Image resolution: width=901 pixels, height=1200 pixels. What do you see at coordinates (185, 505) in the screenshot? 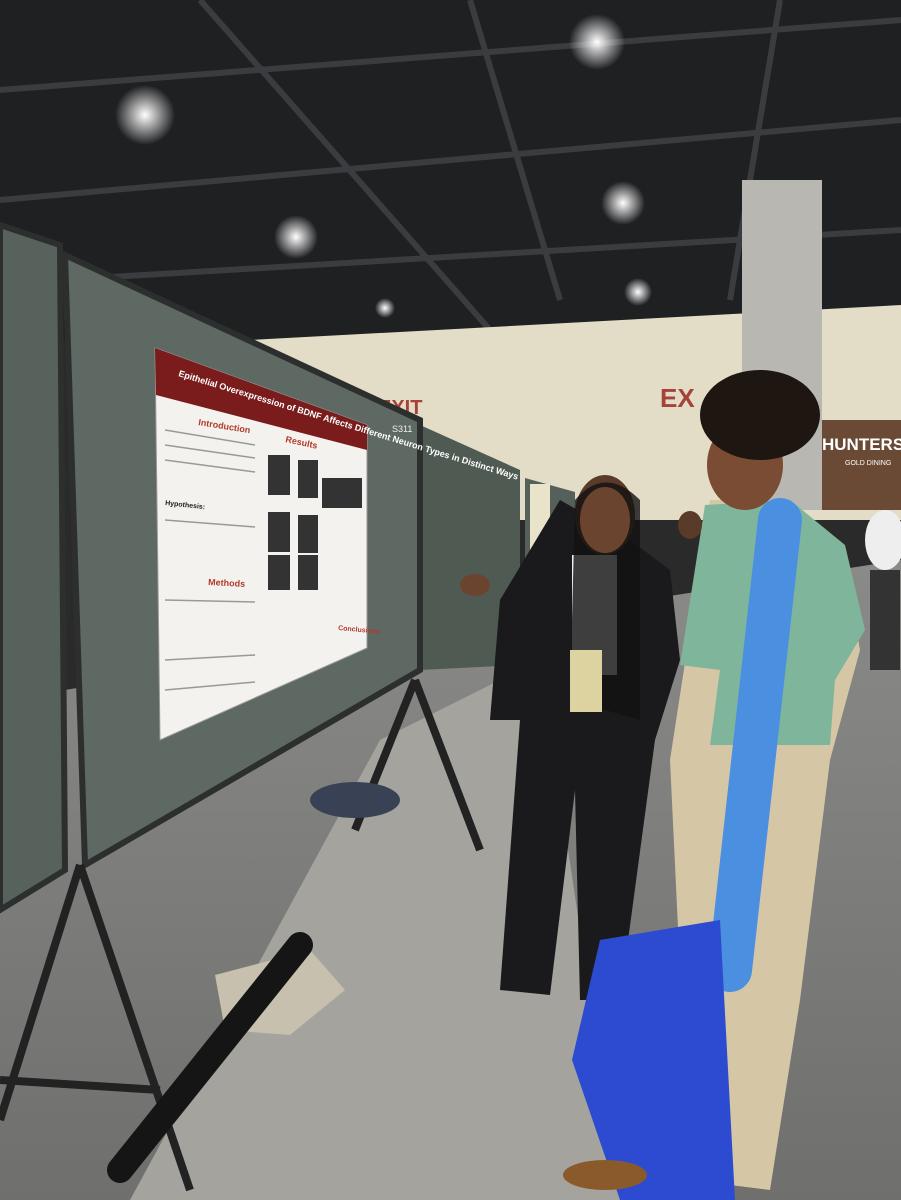
I see `poster-section: Hypothesis:` at bounding box center [185, 505].